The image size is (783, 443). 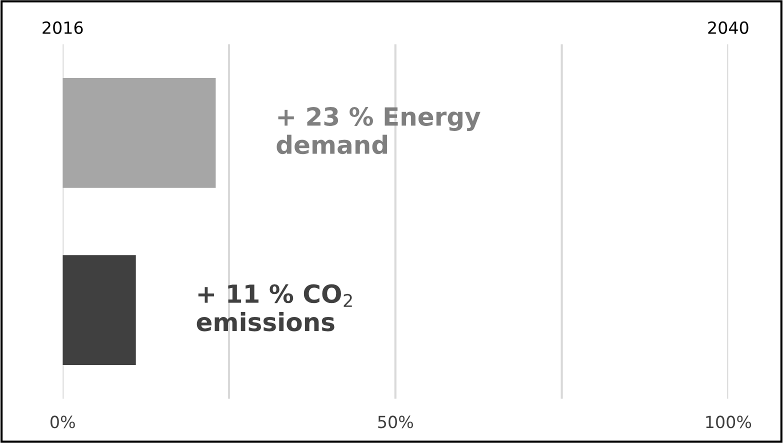 What do you see at coordinates (378, 130) in the screenshot?
I see `data-label: + 23 % Energy demand` at bounding box center [378, 130].